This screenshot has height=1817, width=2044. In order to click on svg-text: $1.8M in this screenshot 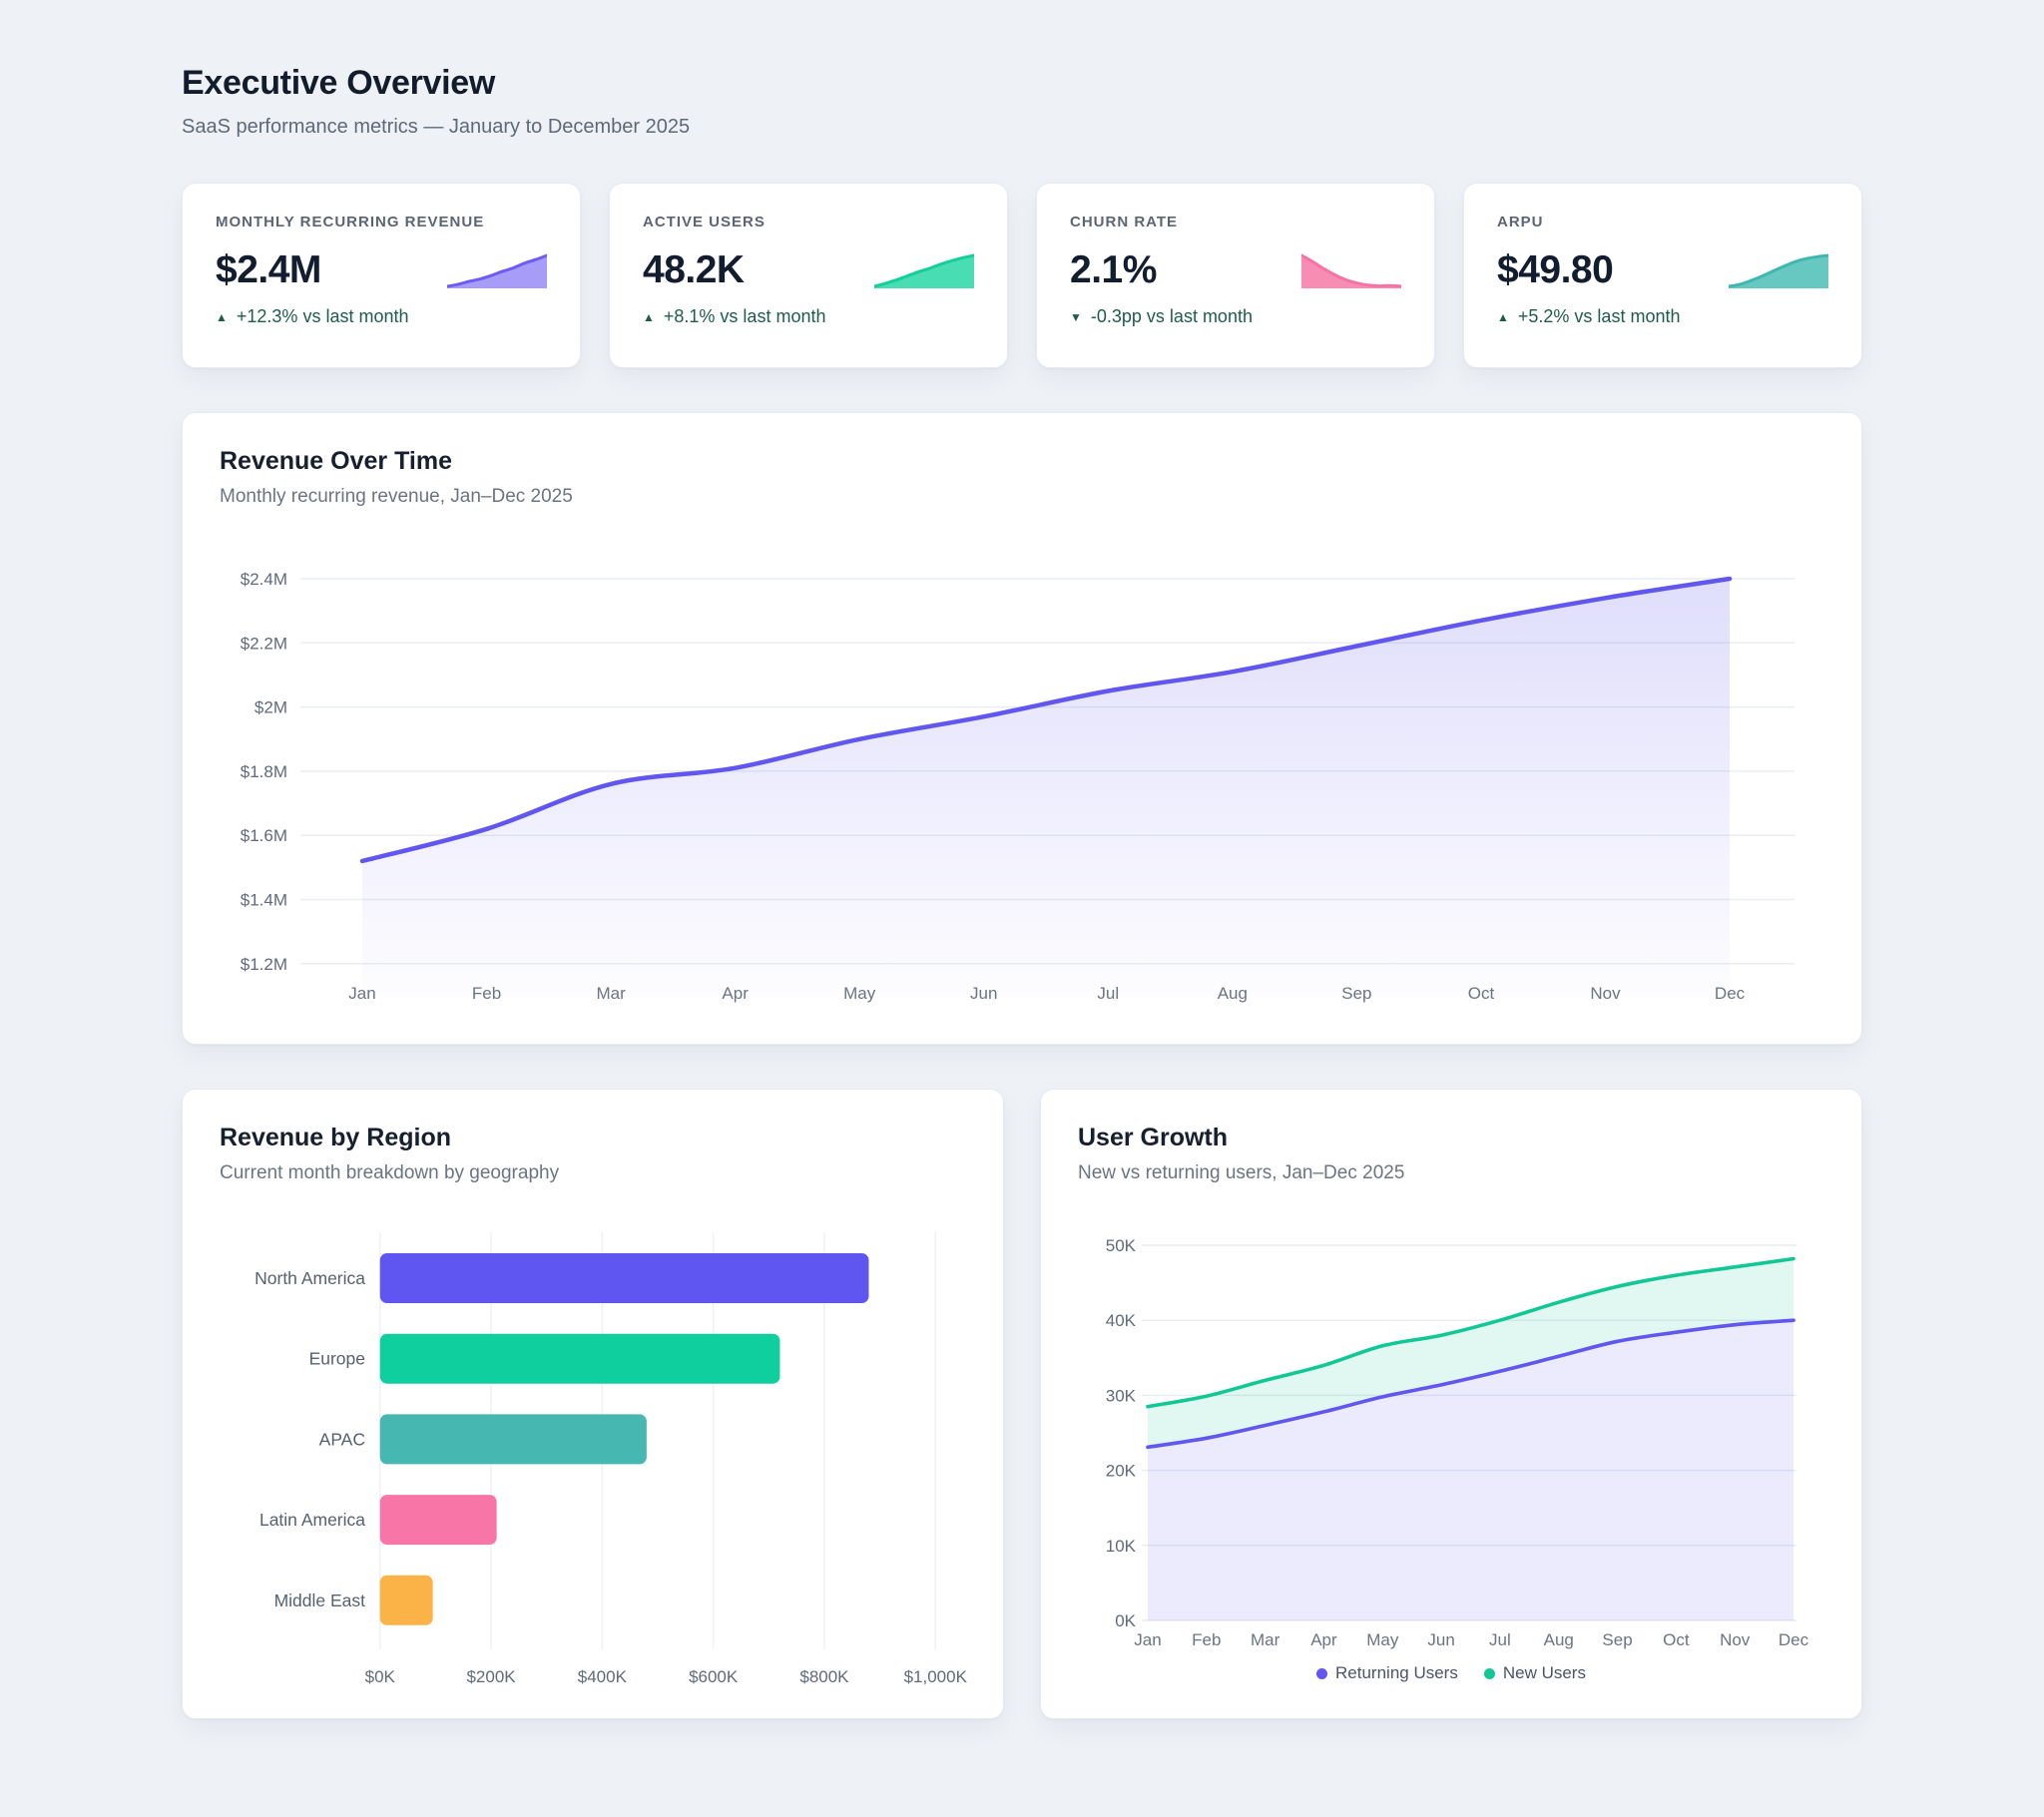, I will do `click(264, 771)`.